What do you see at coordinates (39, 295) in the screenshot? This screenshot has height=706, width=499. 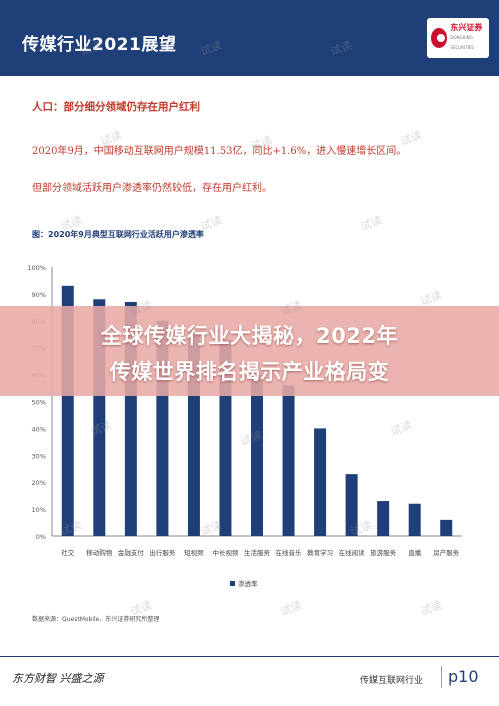 I see `y-tick-label: 90%` at bounding box center [39, 295].